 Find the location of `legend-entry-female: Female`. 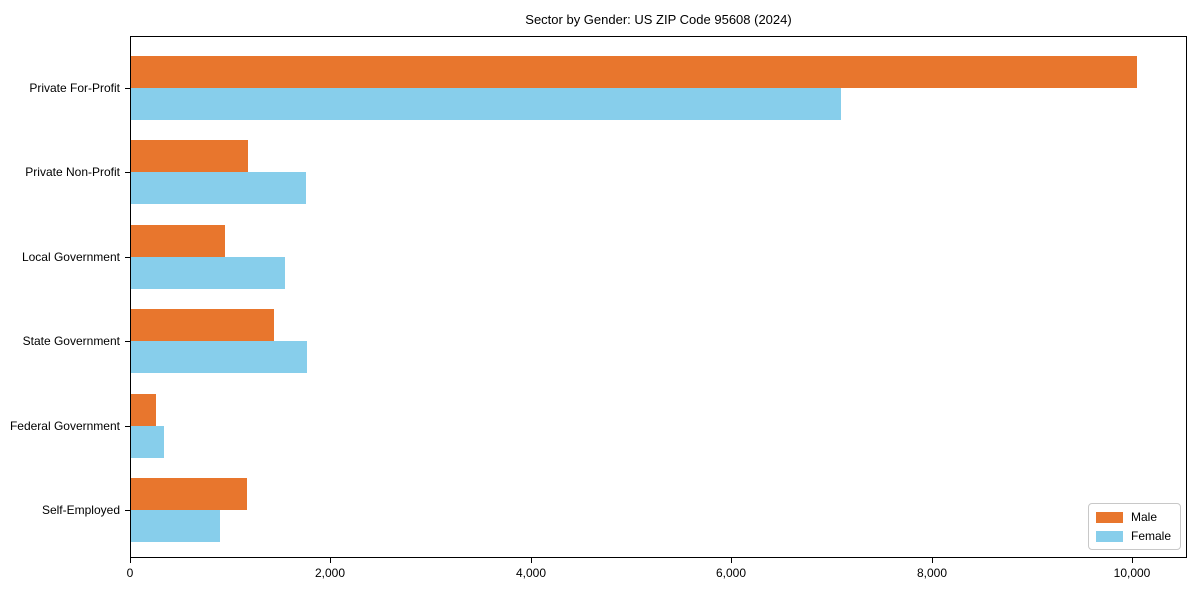

legend-entry-female: Female is located at coordinates (1133, 536).